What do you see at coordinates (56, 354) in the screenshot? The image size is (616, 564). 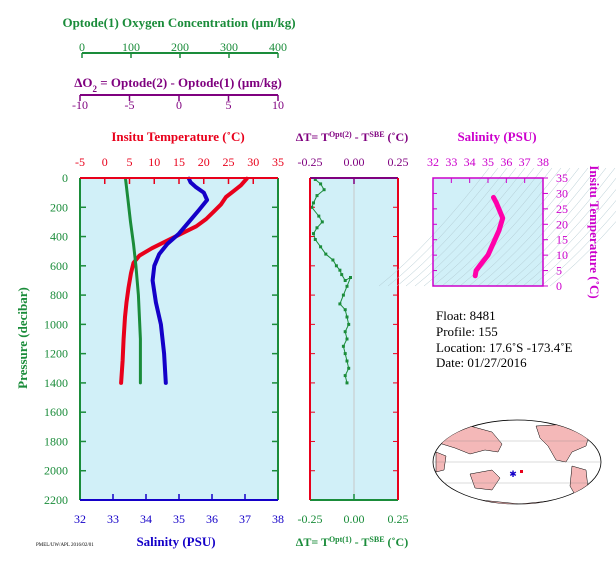 I see `pressure-tick-label: 1200` at bounding box center [56, 354].